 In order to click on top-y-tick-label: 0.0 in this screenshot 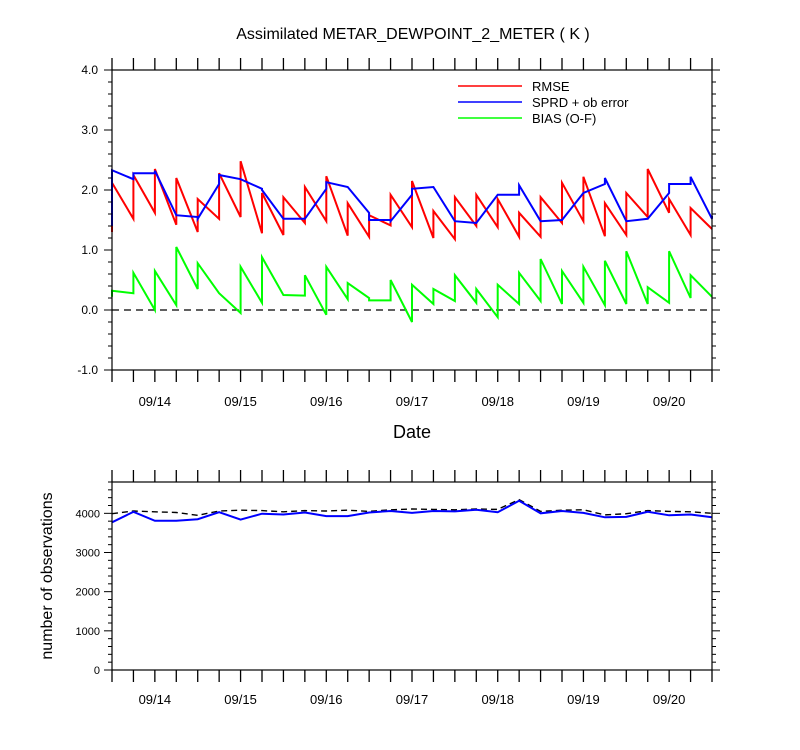, I will do `click(89, 310)`.